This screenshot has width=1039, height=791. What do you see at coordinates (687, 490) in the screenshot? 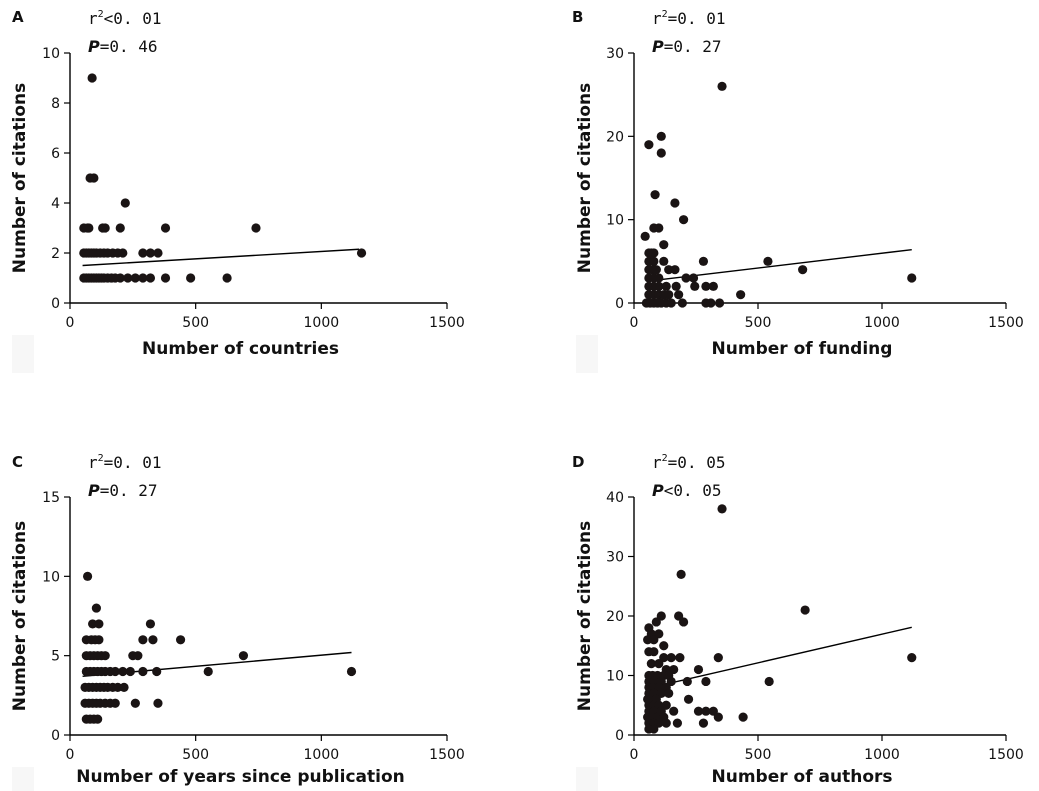
I see `p-value-label: P<0. 05` at bounding box center [687, 490].